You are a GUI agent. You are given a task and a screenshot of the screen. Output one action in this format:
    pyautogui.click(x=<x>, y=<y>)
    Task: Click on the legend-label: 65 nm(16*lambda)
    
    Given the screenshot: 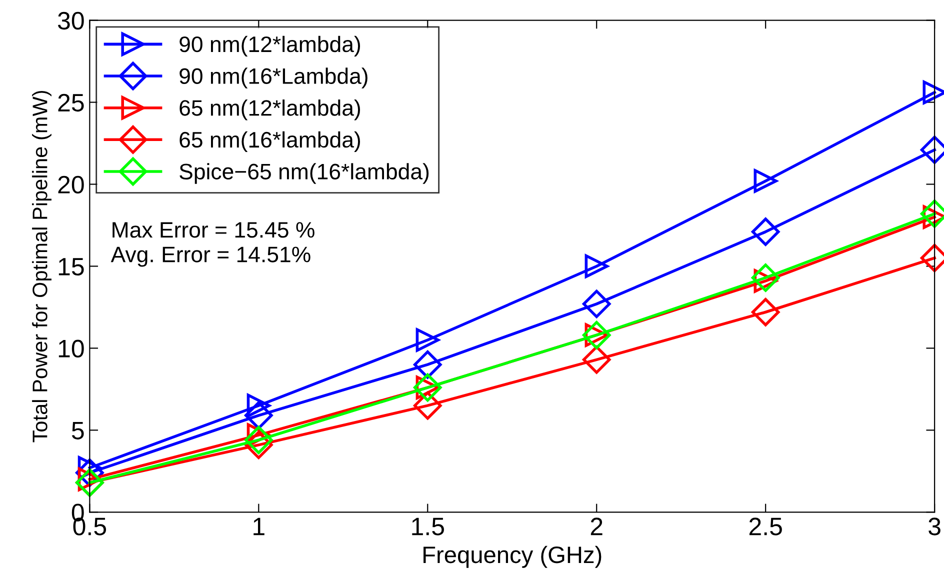 What is the action you would take?
    pyautogui.click(x=270, y=141)
    